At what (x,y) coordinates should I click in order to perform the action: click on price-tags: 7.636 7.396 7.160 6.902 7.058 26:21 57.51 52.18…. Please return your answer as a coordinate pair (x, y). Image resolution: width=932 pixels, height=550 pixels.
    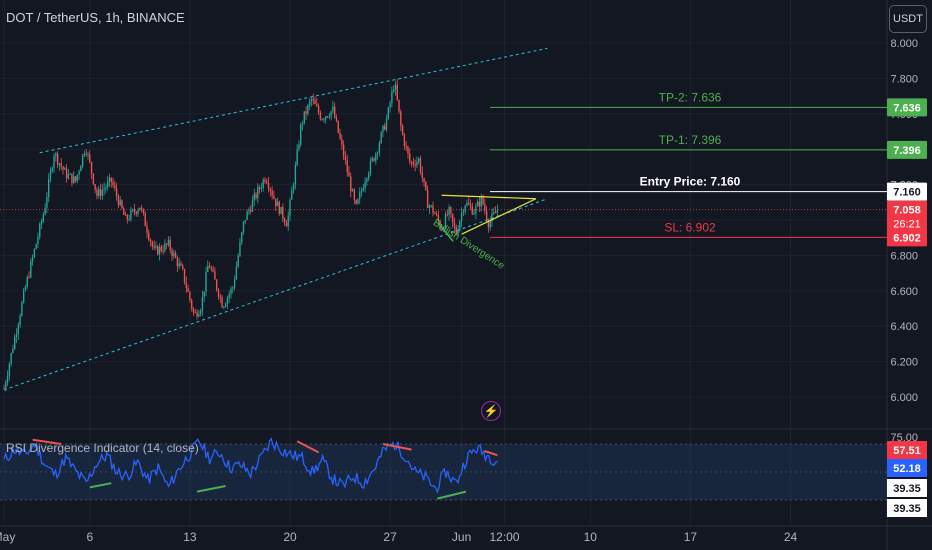
    Looking at the image, I should click on (907, 307).